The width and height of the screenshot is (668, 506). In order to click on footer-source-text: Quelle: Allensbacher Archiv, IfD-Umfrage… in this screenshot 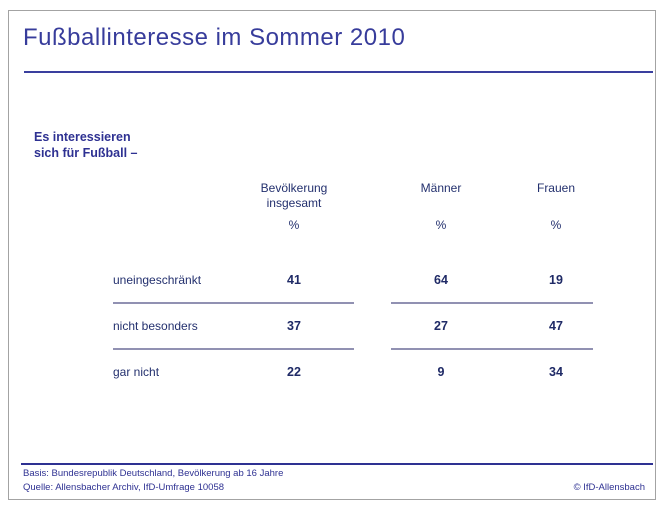, I will do `click(124, 487)`.